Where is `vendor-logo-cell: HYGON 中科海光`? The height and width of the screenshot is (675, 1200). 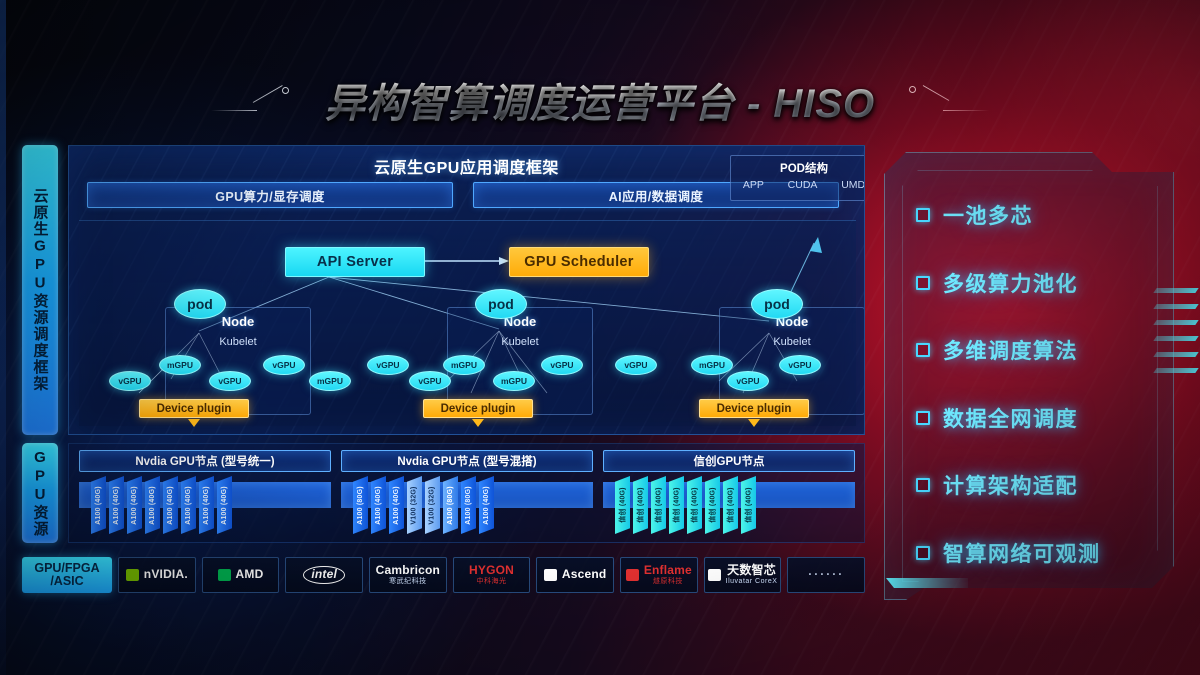 vendor-logo-cell: HYGON 中科海光 is located at coordinates (491, 575).